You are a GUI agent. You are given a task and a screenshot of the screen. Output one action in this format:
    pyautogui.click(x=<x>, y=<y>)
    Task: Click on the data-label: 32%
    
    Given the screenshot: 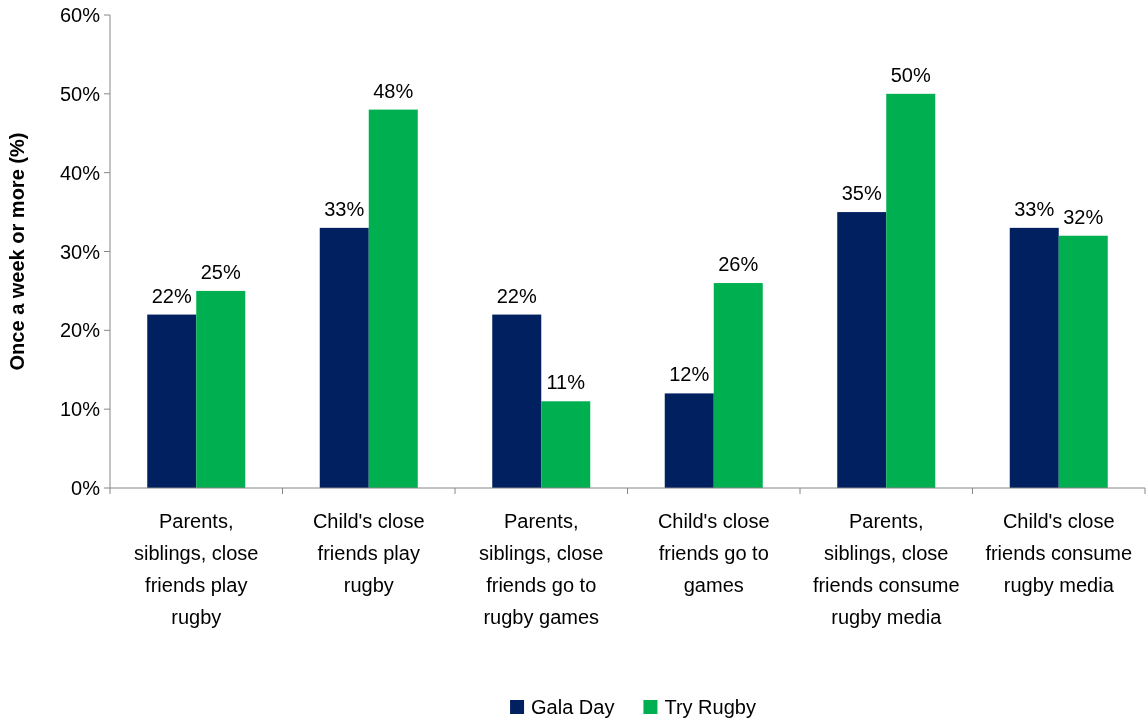 What is the action you would take?
    pyautogui.click(x=1083, y=216)
    